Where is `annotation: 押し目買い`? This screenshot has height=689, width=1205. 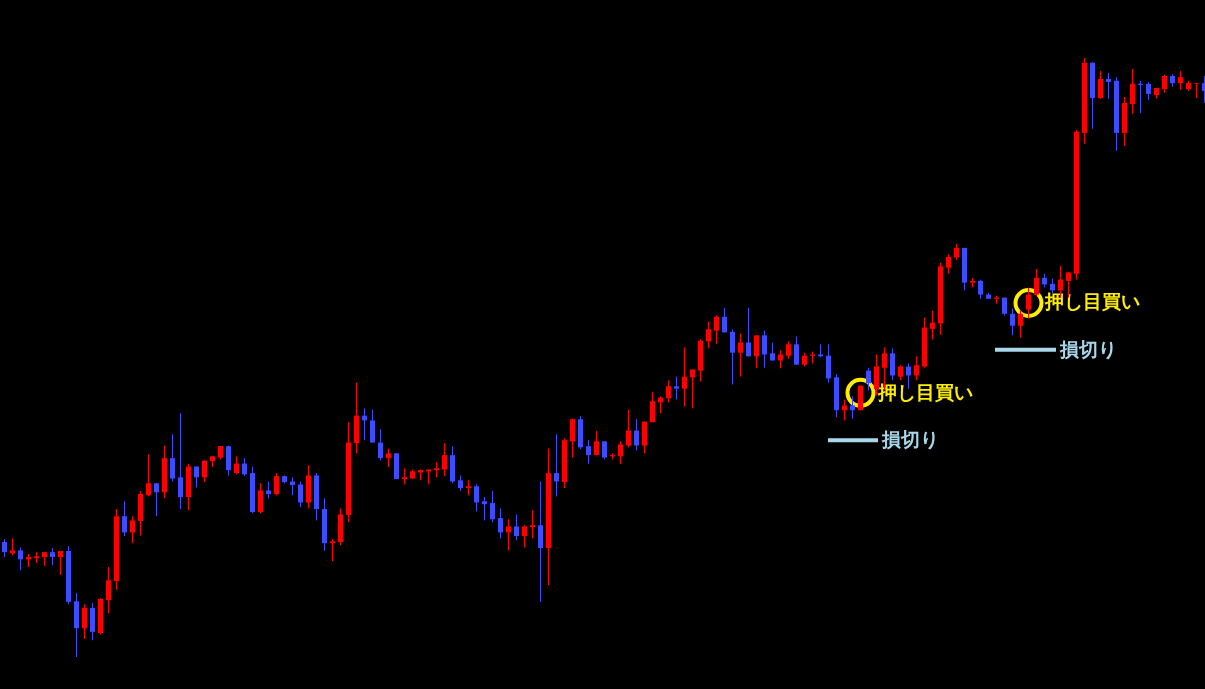
annotation: 押し目買い is located at coordinates (925, 392).